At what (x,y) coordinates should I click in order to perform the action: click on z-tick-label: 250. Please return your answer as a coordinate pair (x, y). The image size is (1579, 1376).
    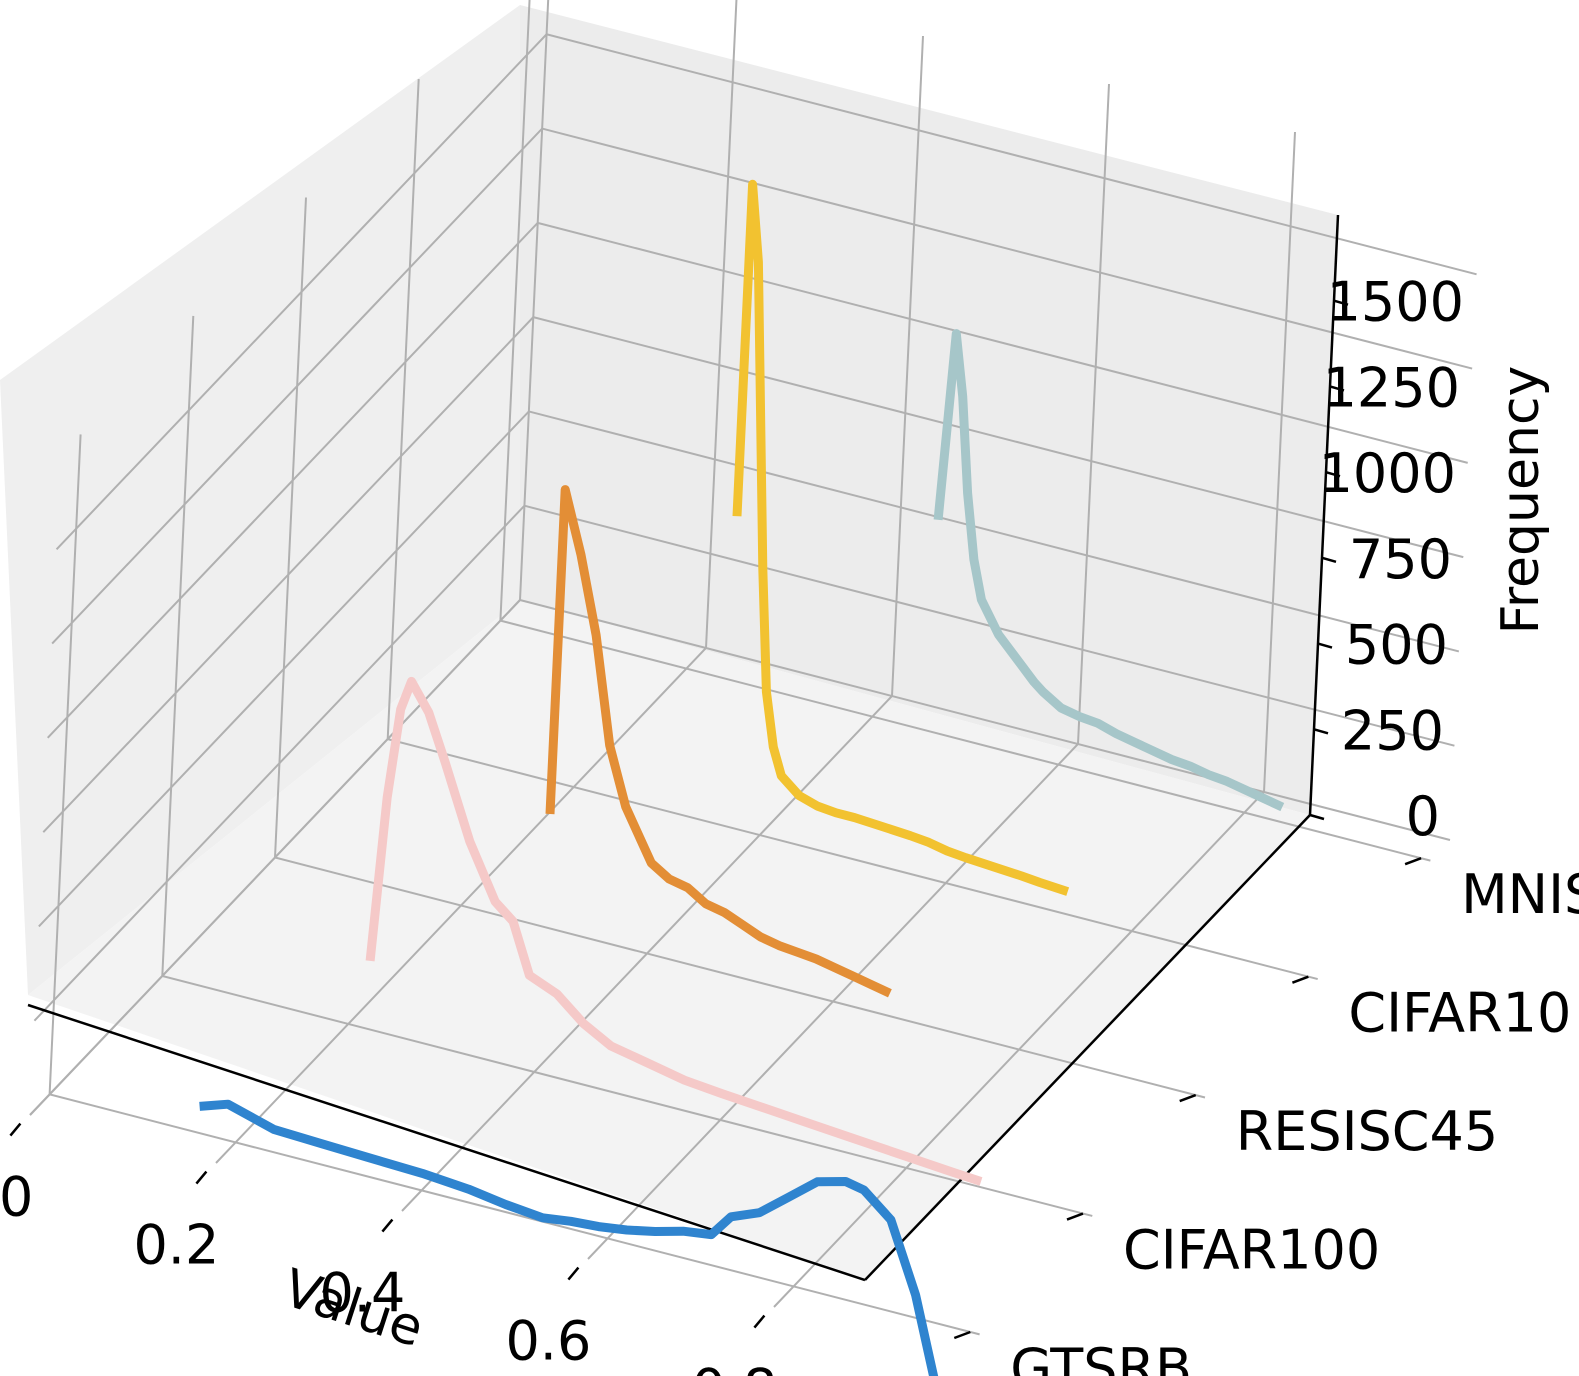
    Looking at the image, I should click on (1392, 730).